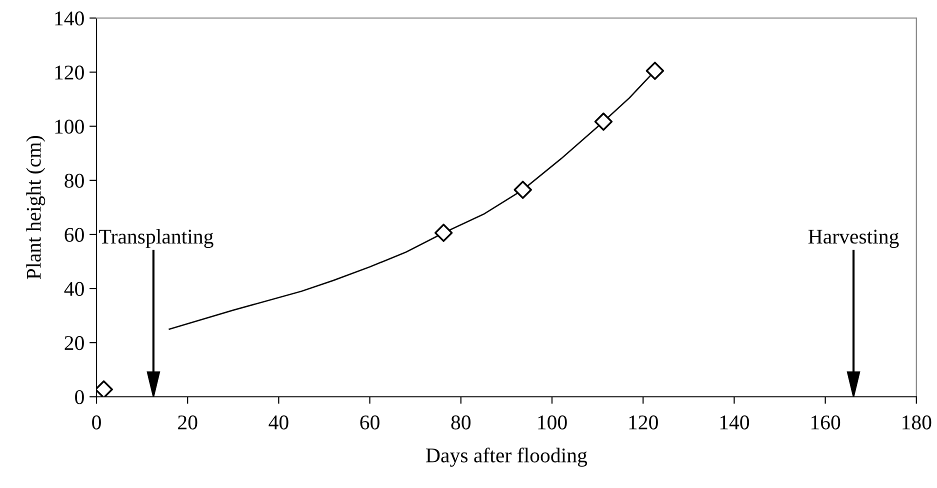 This screenshot has width=937, height=488. What do you see at coordinates (69, 73) in the screenshot?
I see `y-tick-label: 120` at bounding box center [69, 73].